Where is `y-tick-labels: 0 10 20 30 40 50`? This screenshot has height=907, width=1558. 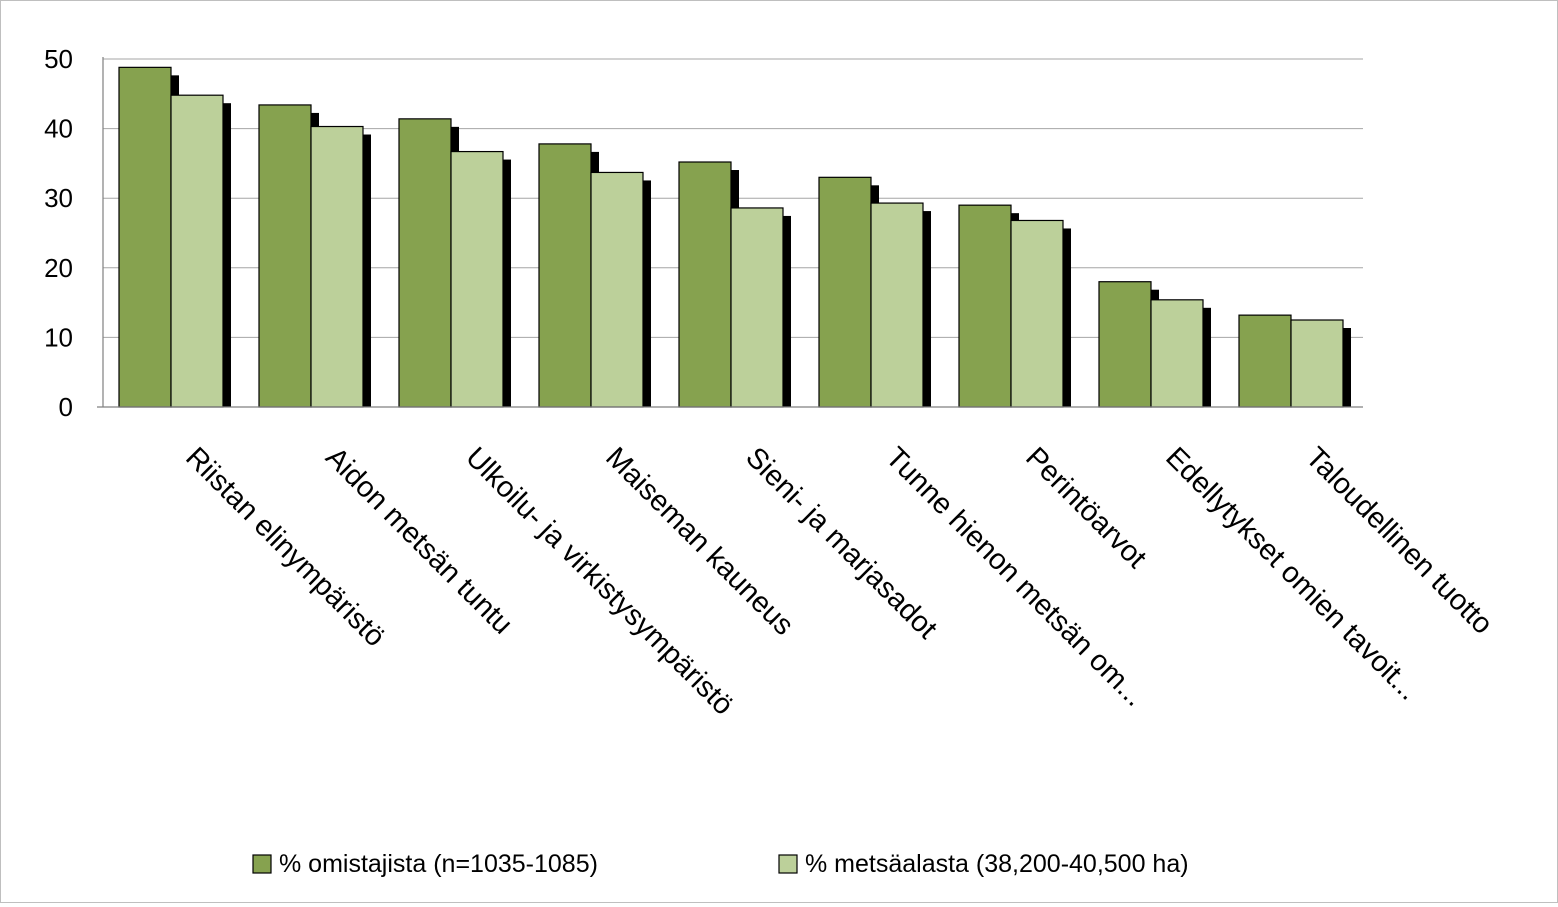
y-tick-labels: 0 10 20 30 40 50 is located at coordinates (58, 233).